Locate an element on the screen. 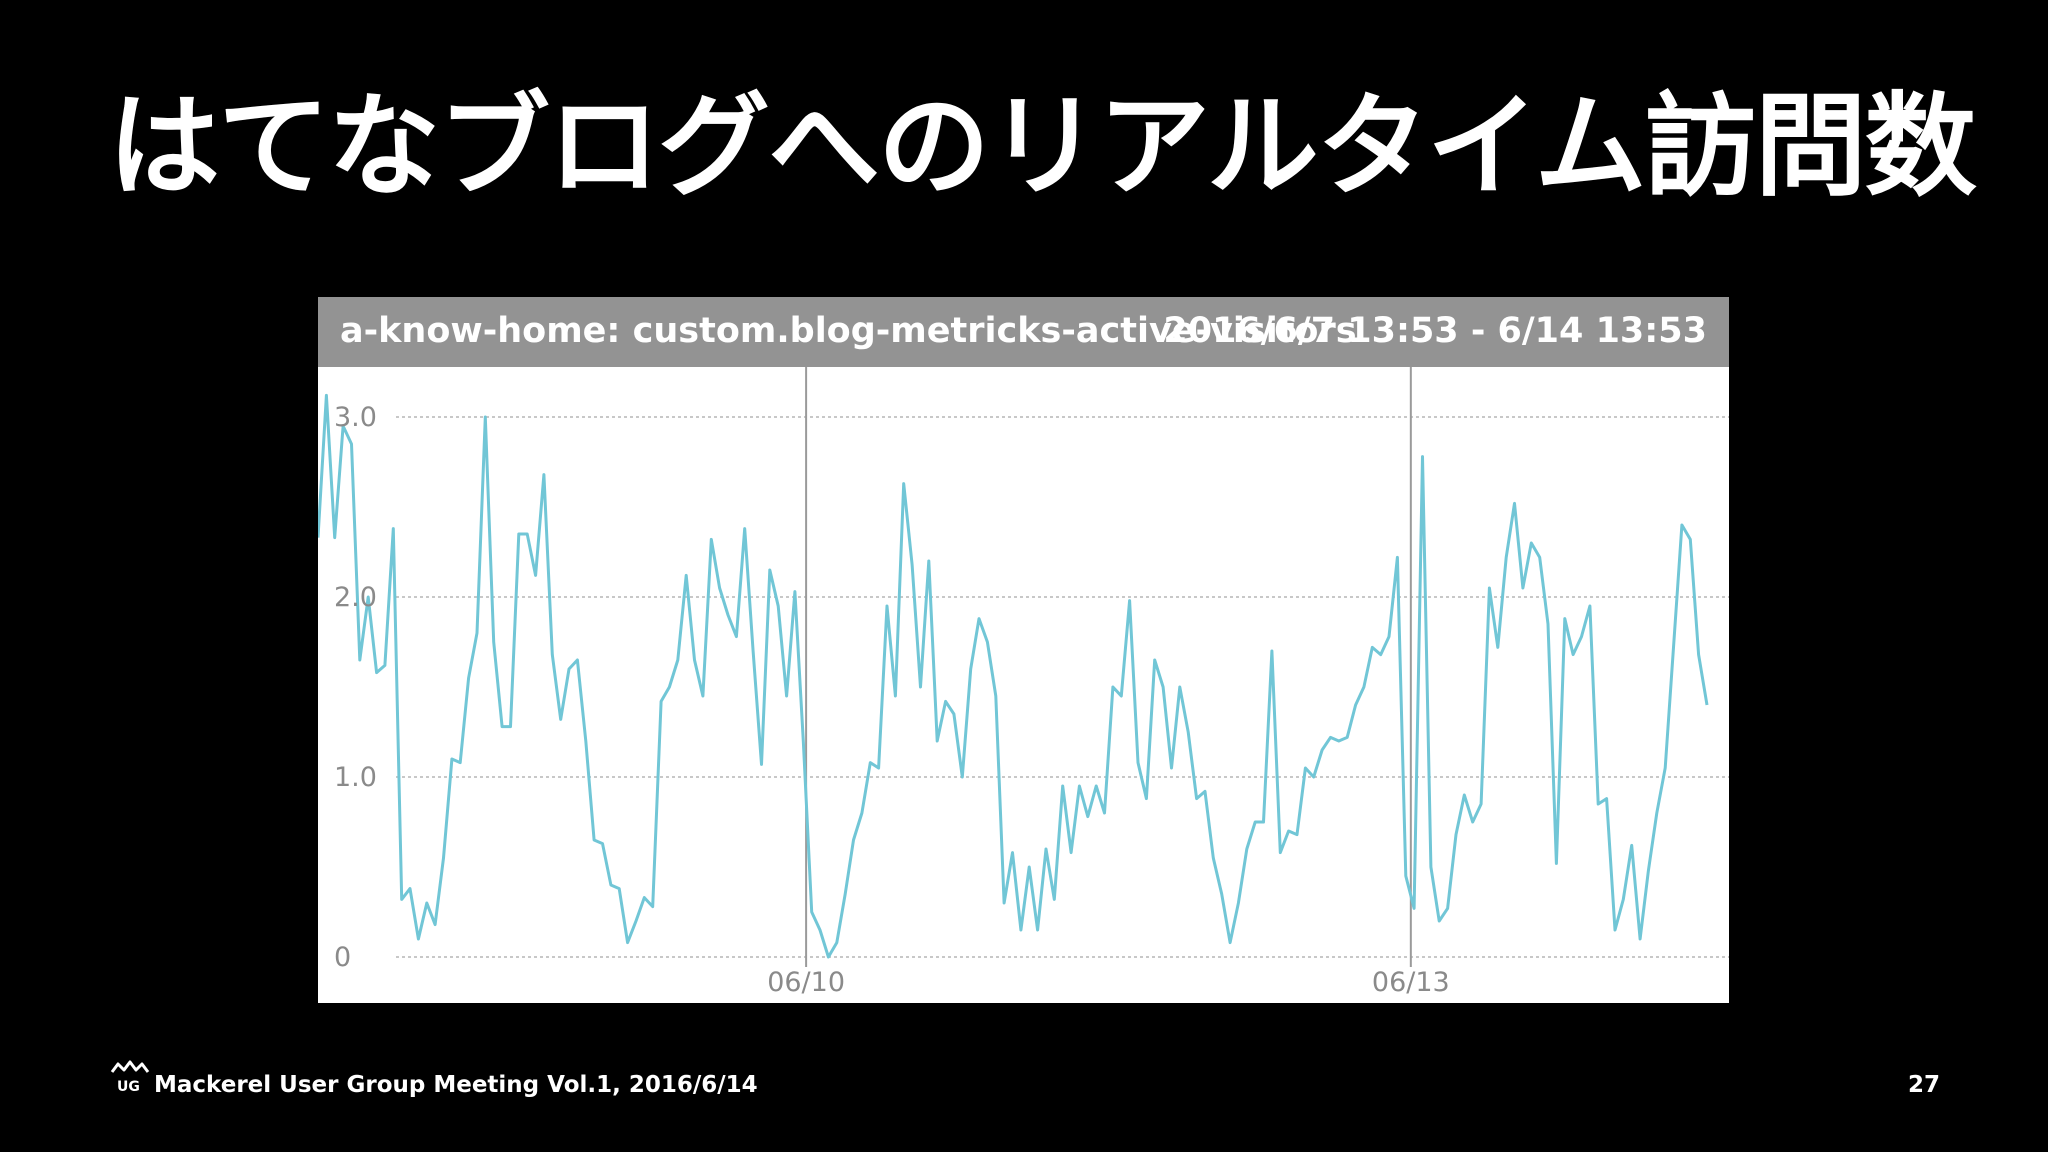 Image resolution: width=2048 pixels, height=1152 pixels. slide-title: はてなブログへのリアルタイム訪問数 is located at coordinates (1042, 147).